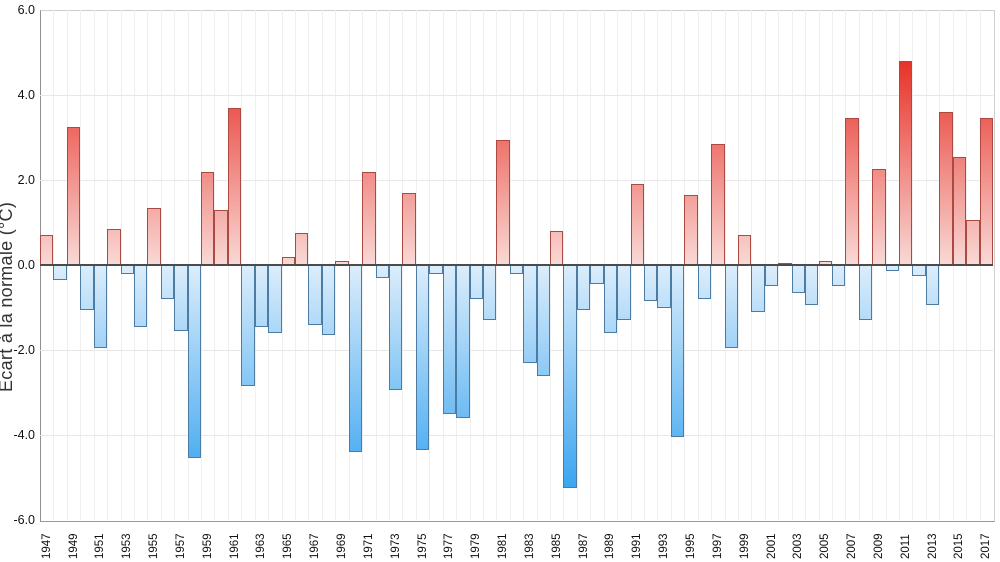 The width and height of the screenshot is (1000, 562). What do you see at coordinates (905, 546) in the screenshot?
I see `x-axis-tick-label: 2011` at bounding box center [905, 546].